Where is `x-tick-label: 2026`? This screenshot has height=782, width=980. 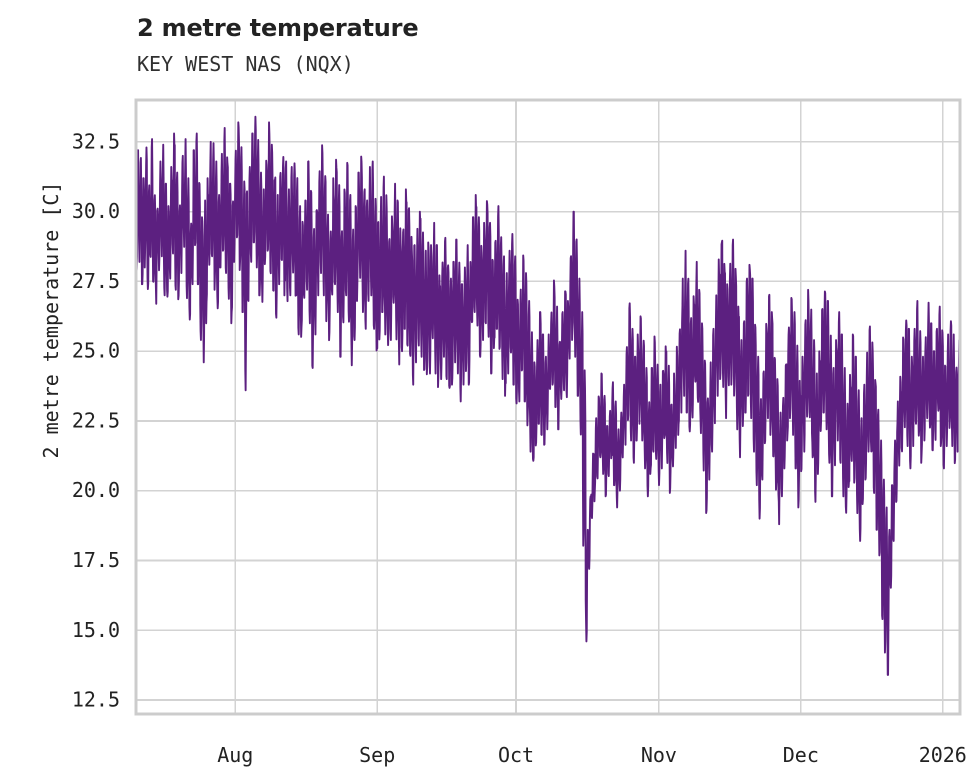
x-tick-label: 2026 is located at coordinates (943, 755).